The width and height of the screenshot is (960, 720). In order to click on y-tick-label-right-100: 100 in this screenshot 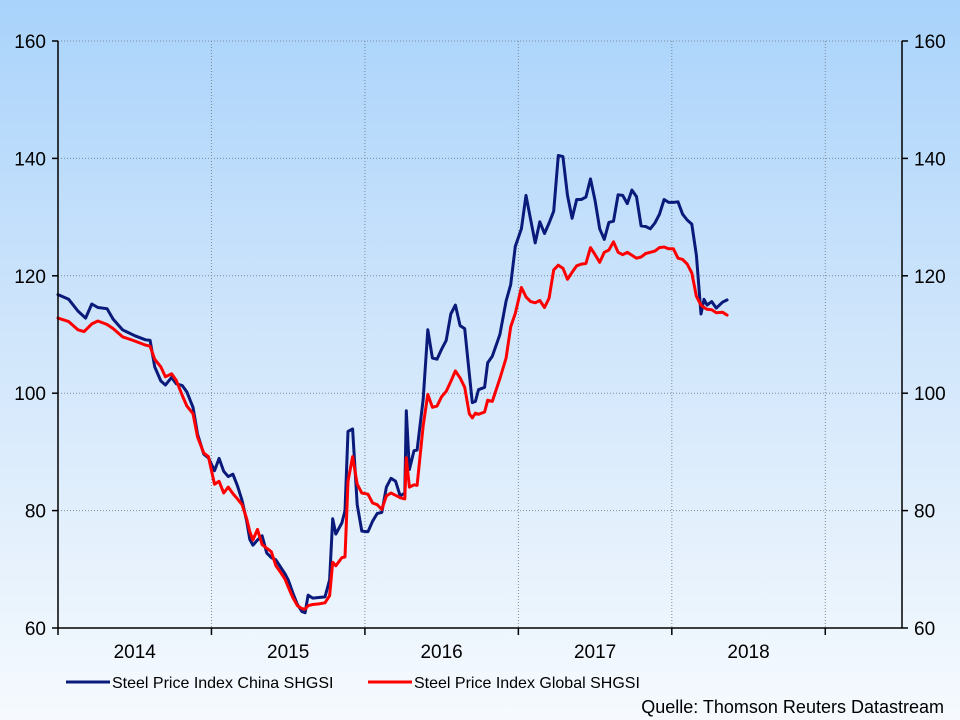, I will do `click(930, 394)`.